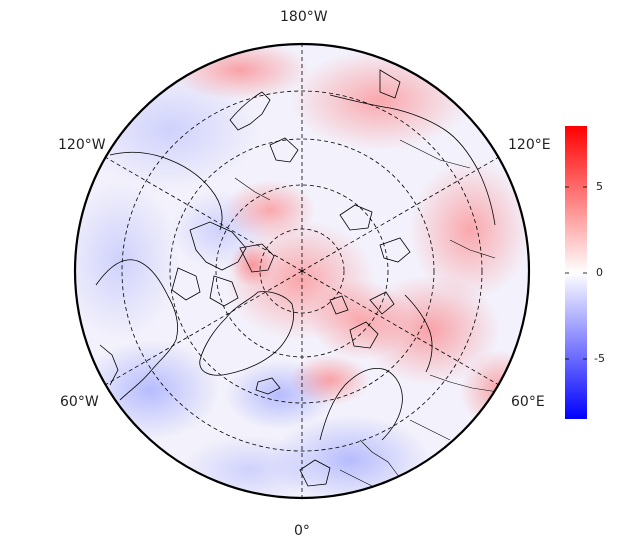  What do you see at coordinates (246, 333) in the screenshot?
I see `greenland-coast` at bounding box center [246, 333].